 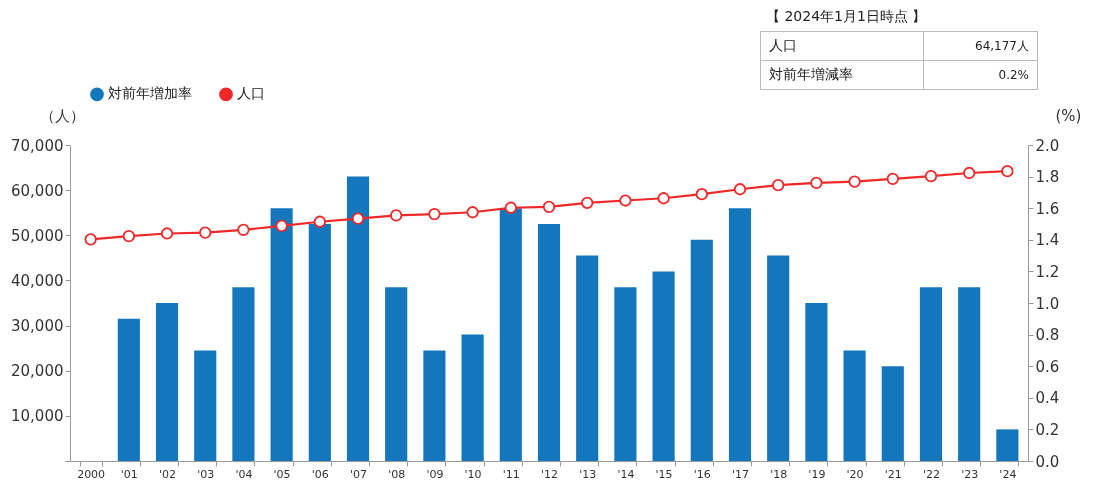 What do you see at coordinates (91, 474) in the screenshot?
I see `x-tick-label: 2000` at bounding box center [91, 474].